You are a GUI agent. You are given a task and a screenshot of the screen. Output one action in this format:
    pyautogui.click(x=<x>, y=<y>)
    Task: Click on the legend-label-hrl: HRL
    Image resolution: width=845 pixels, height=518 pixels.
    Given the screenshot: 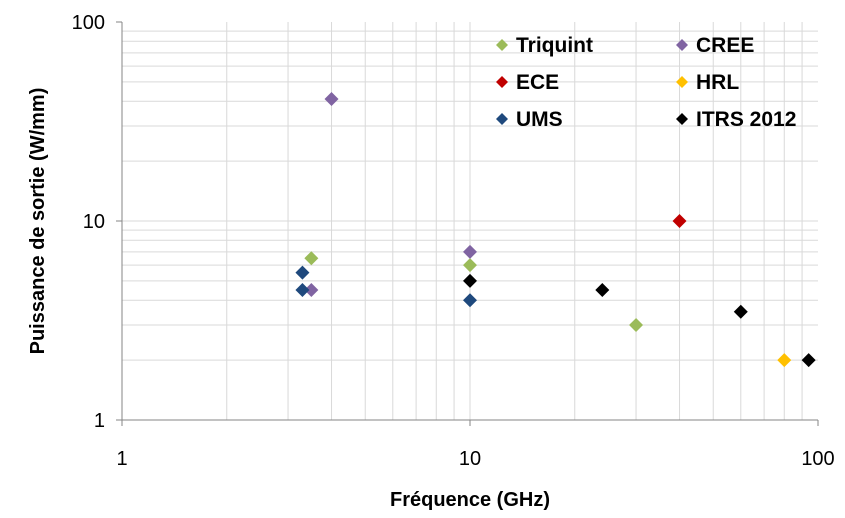 What is the action you would take?
    pyautogui.click(x=717, y=82)
    